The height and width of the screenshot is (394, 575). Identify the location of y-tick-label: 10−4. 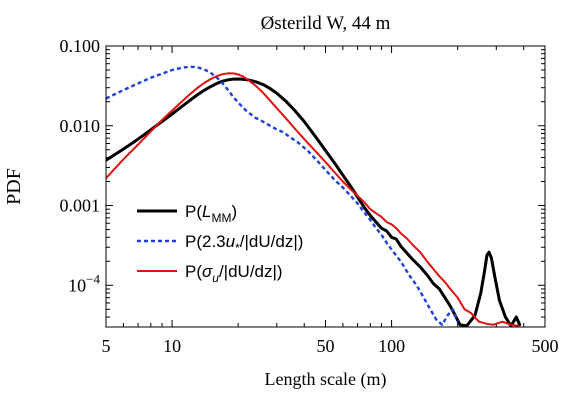
(84, 283).